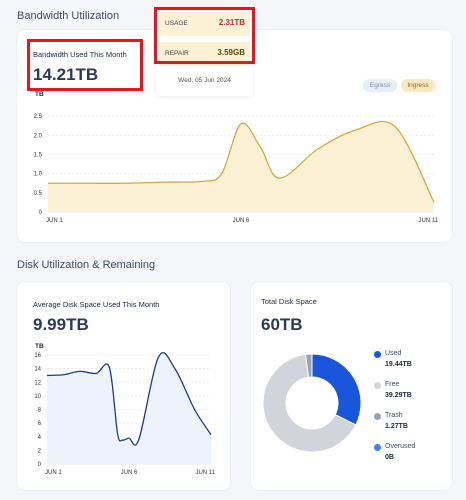 The height and width of the screenshot is (500, 466). I want to click on disk-usage-area, so click(129, 408).